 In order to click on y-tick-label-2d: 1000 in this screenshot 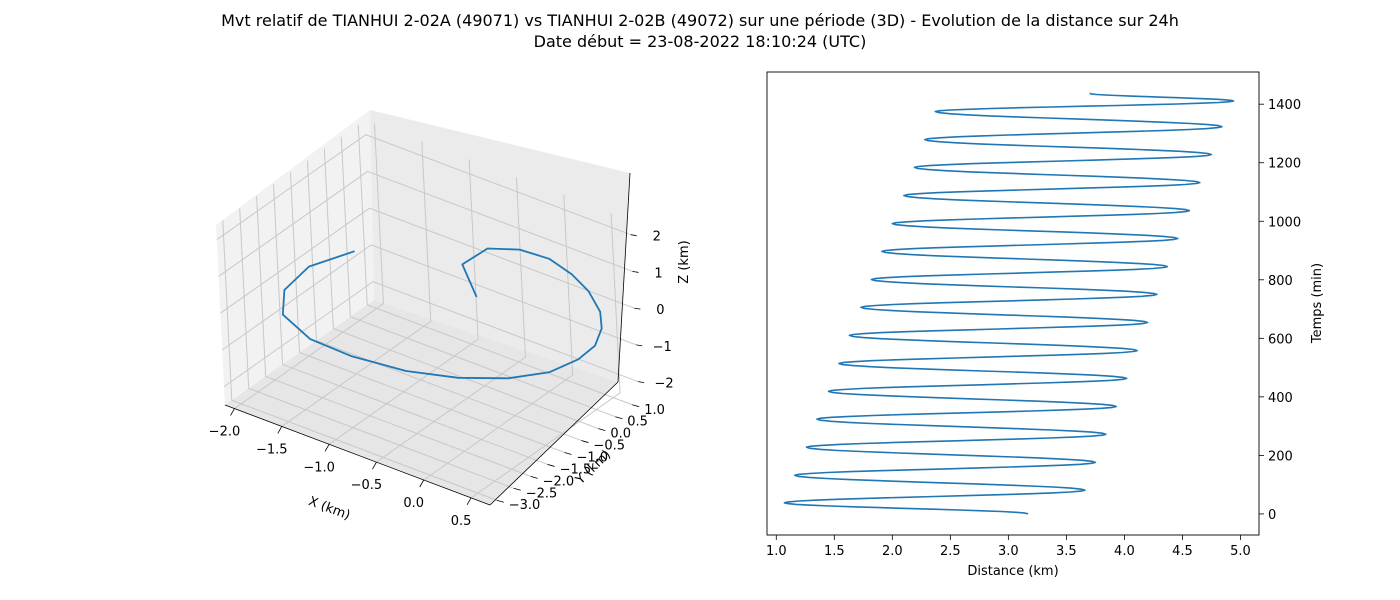, I will do `click(1284, 222)`.